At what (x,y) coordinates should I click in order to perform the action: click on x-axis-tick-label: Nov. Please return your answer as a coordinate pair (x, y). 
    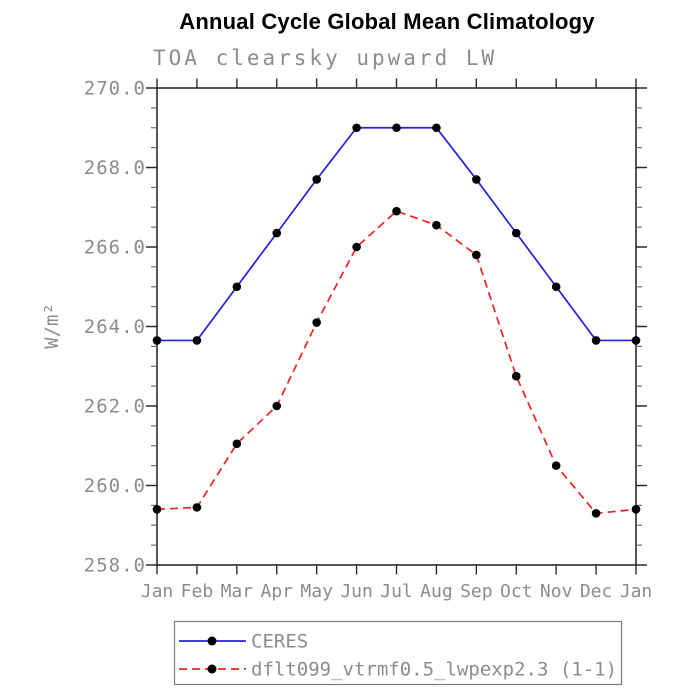
    Looking at the image, I should click on (556, 591).